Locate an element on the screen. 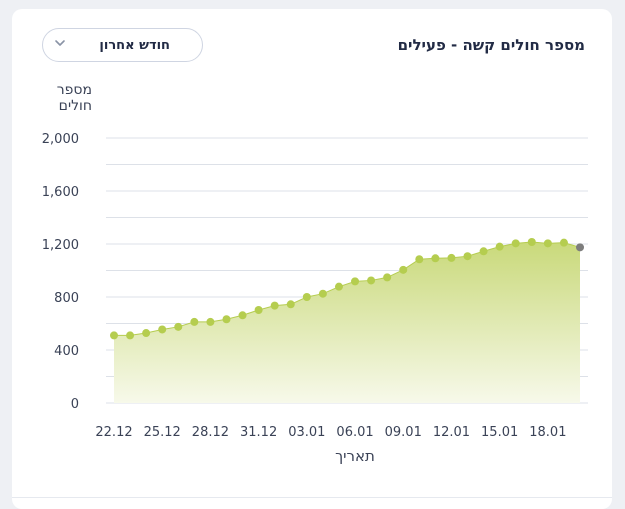 This screenshot has width=625, height=509. chart-title: מספר חולים קשה - פעילים is located at coordinates (491, 45).